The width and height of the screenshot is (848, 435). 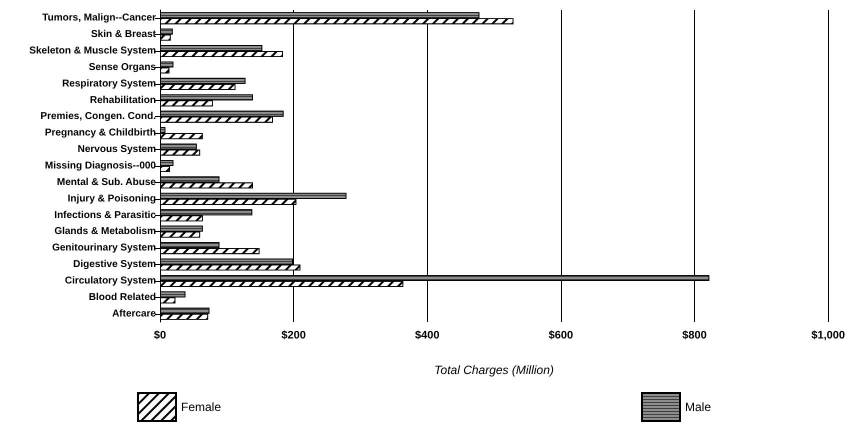 What do you see at coordinates (105, 232) in the screenshot?
I see `y-tick-label: Glands & Metabolism` at bounding box center [105, 232].